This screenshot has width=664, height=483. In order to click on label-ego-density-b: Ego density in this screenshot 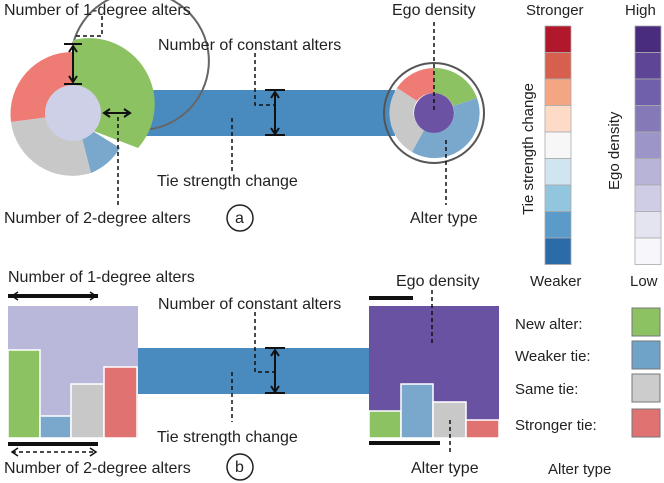, I will do `click(438, 281)`.